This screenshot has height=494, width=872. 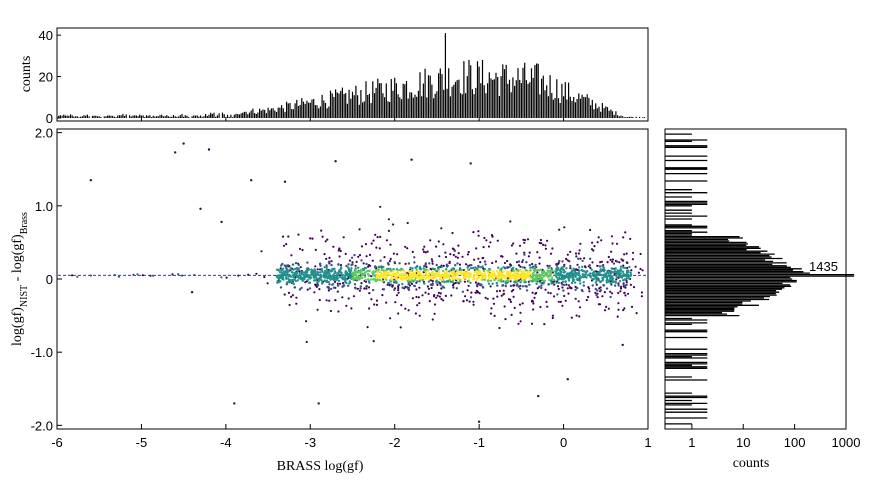 What do you see at coordinates (49, 118) in the screenshot?
I see `top-y-tick-label: 0` at bounding box center [49, 118].